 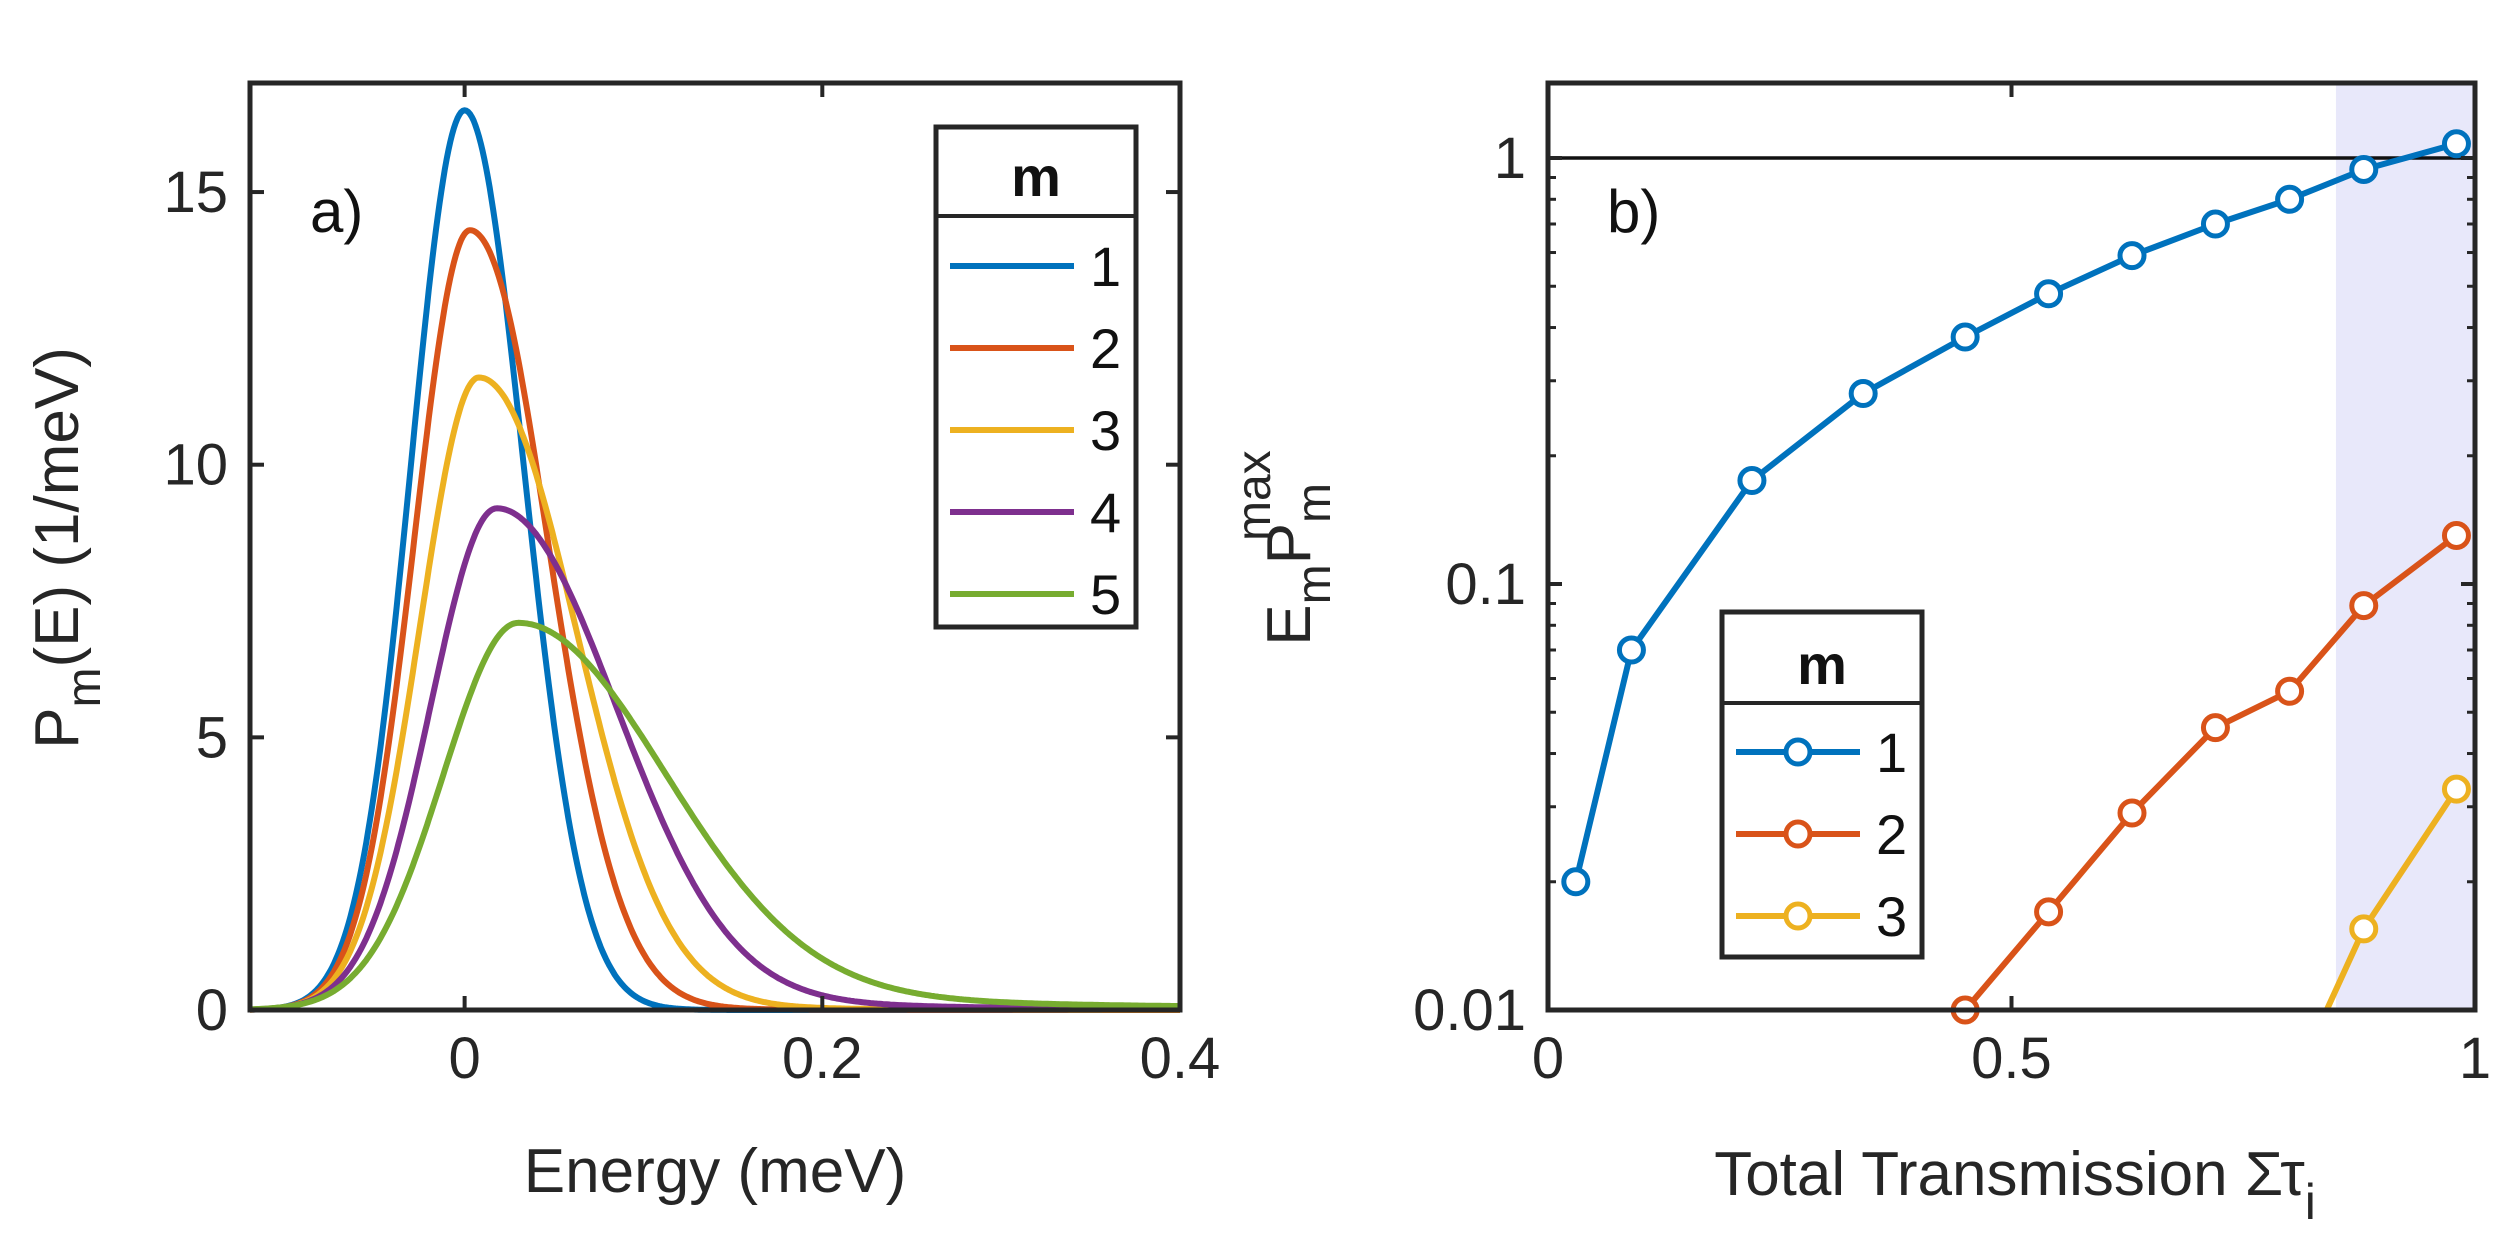 I want to click on panel-a-legend-items: 1 2 3 4 5, so click(x=1035, y=430).